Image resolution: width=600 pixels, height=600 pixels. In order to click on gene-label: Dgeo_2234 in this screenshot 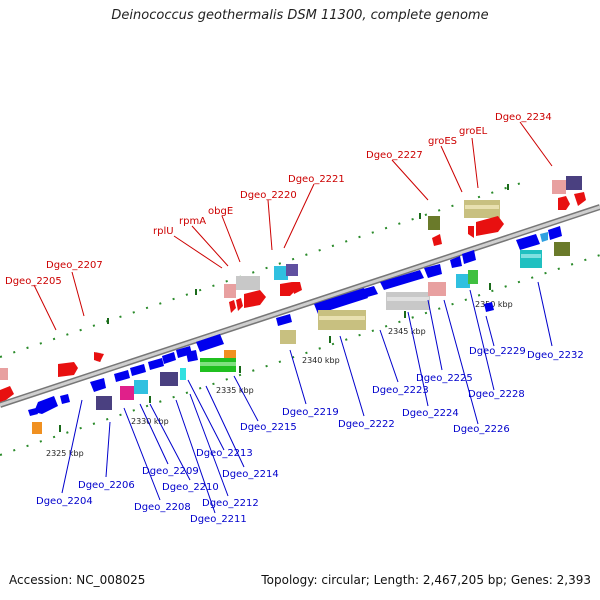, I will do `click(523, 117)`.